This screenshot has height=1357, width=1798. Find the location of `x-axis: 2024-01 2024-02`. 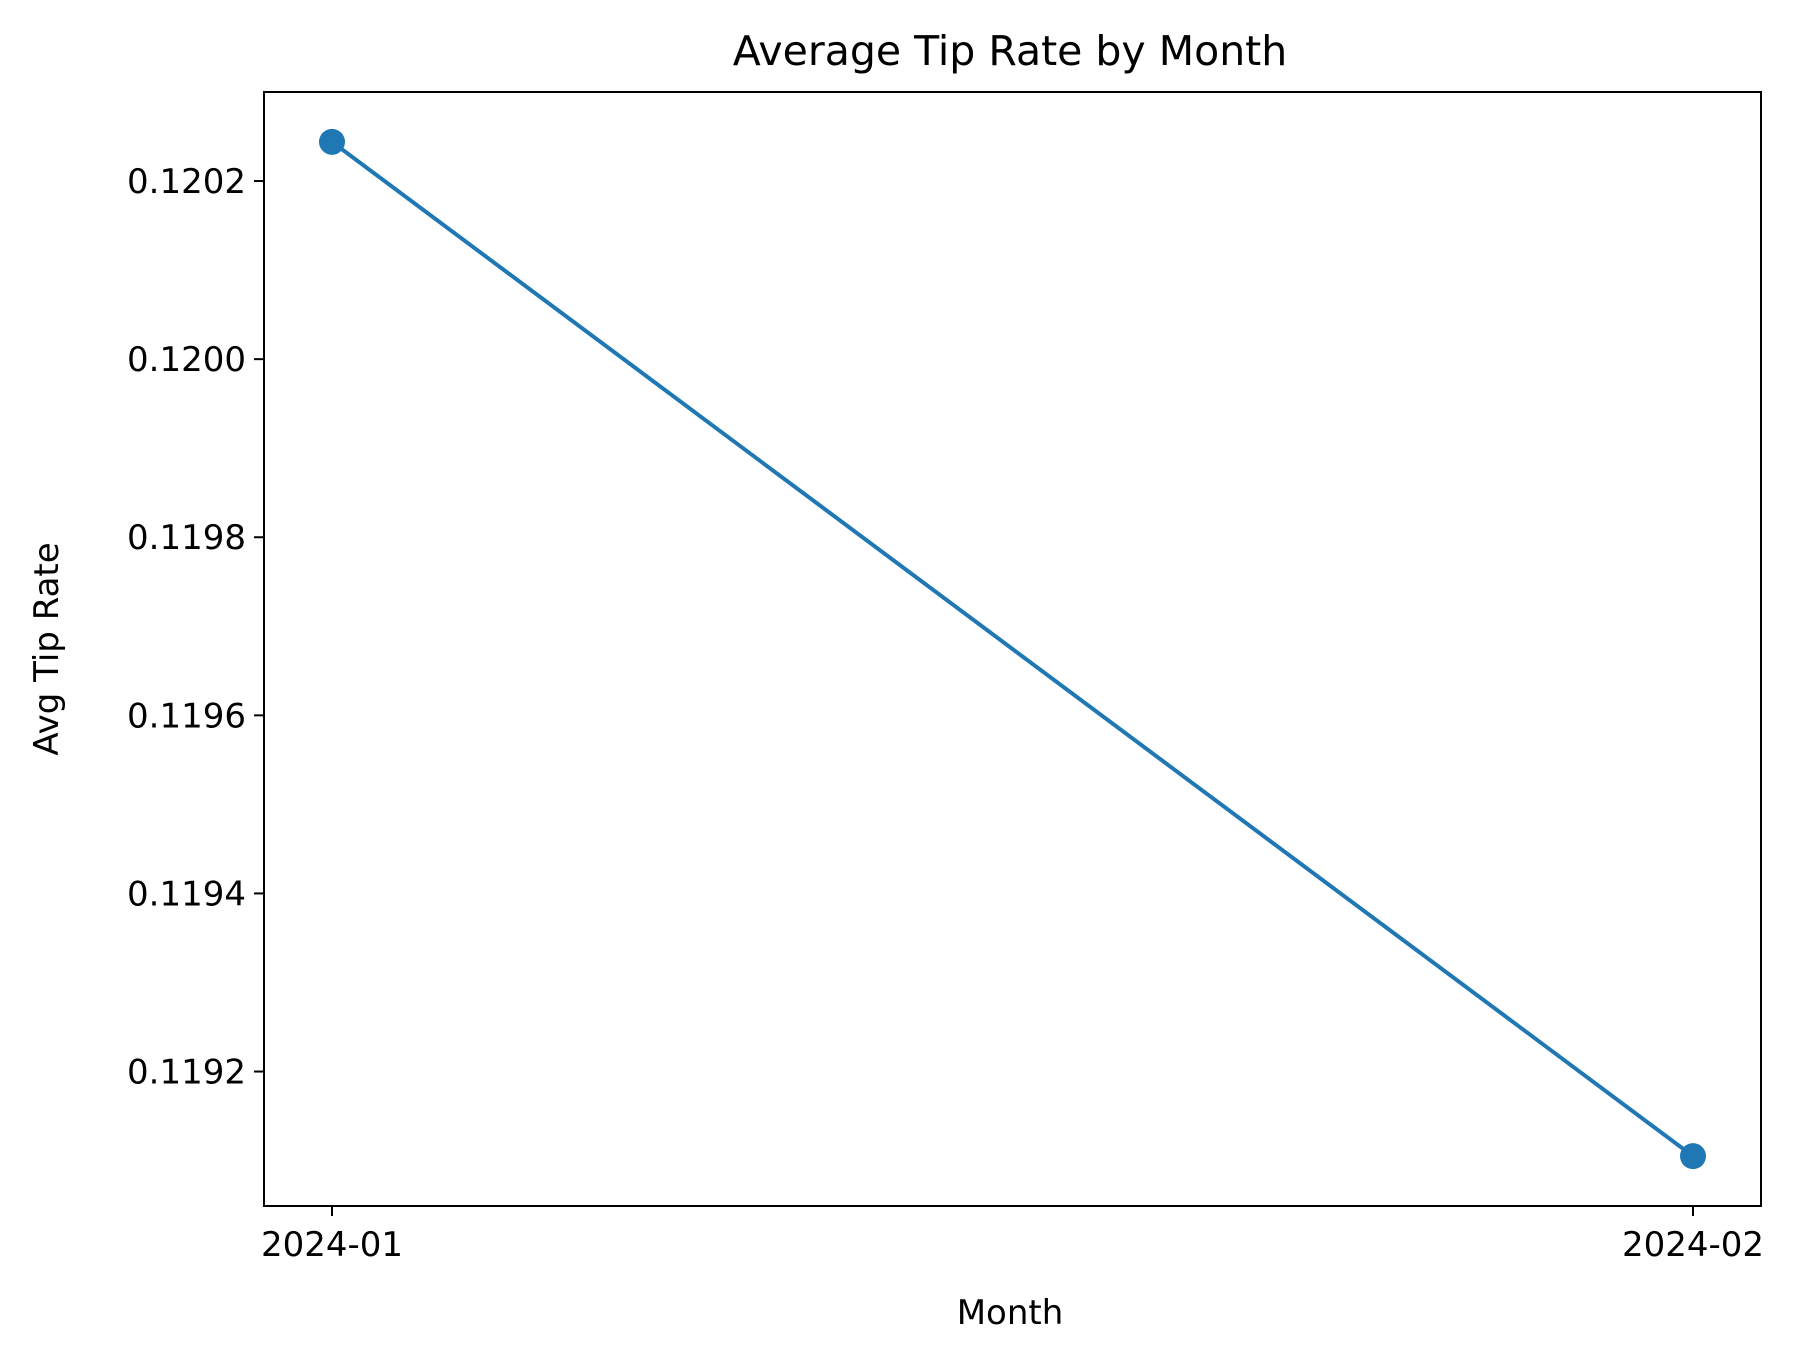

x-axis: 2024-01 2024-02 is located at coordinates (1012, 1235).